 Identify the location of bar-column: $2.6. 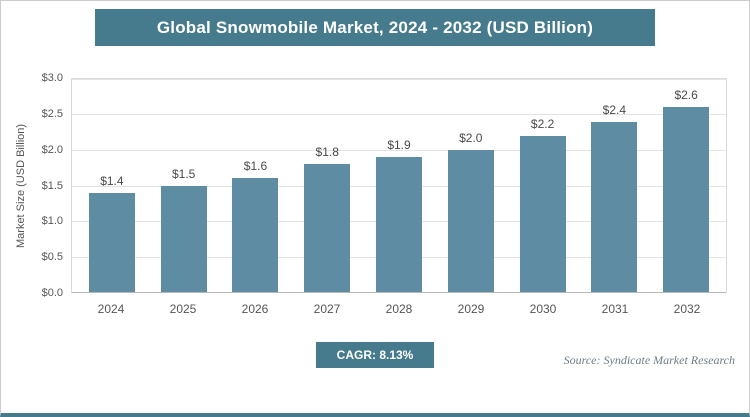
(686, 185).